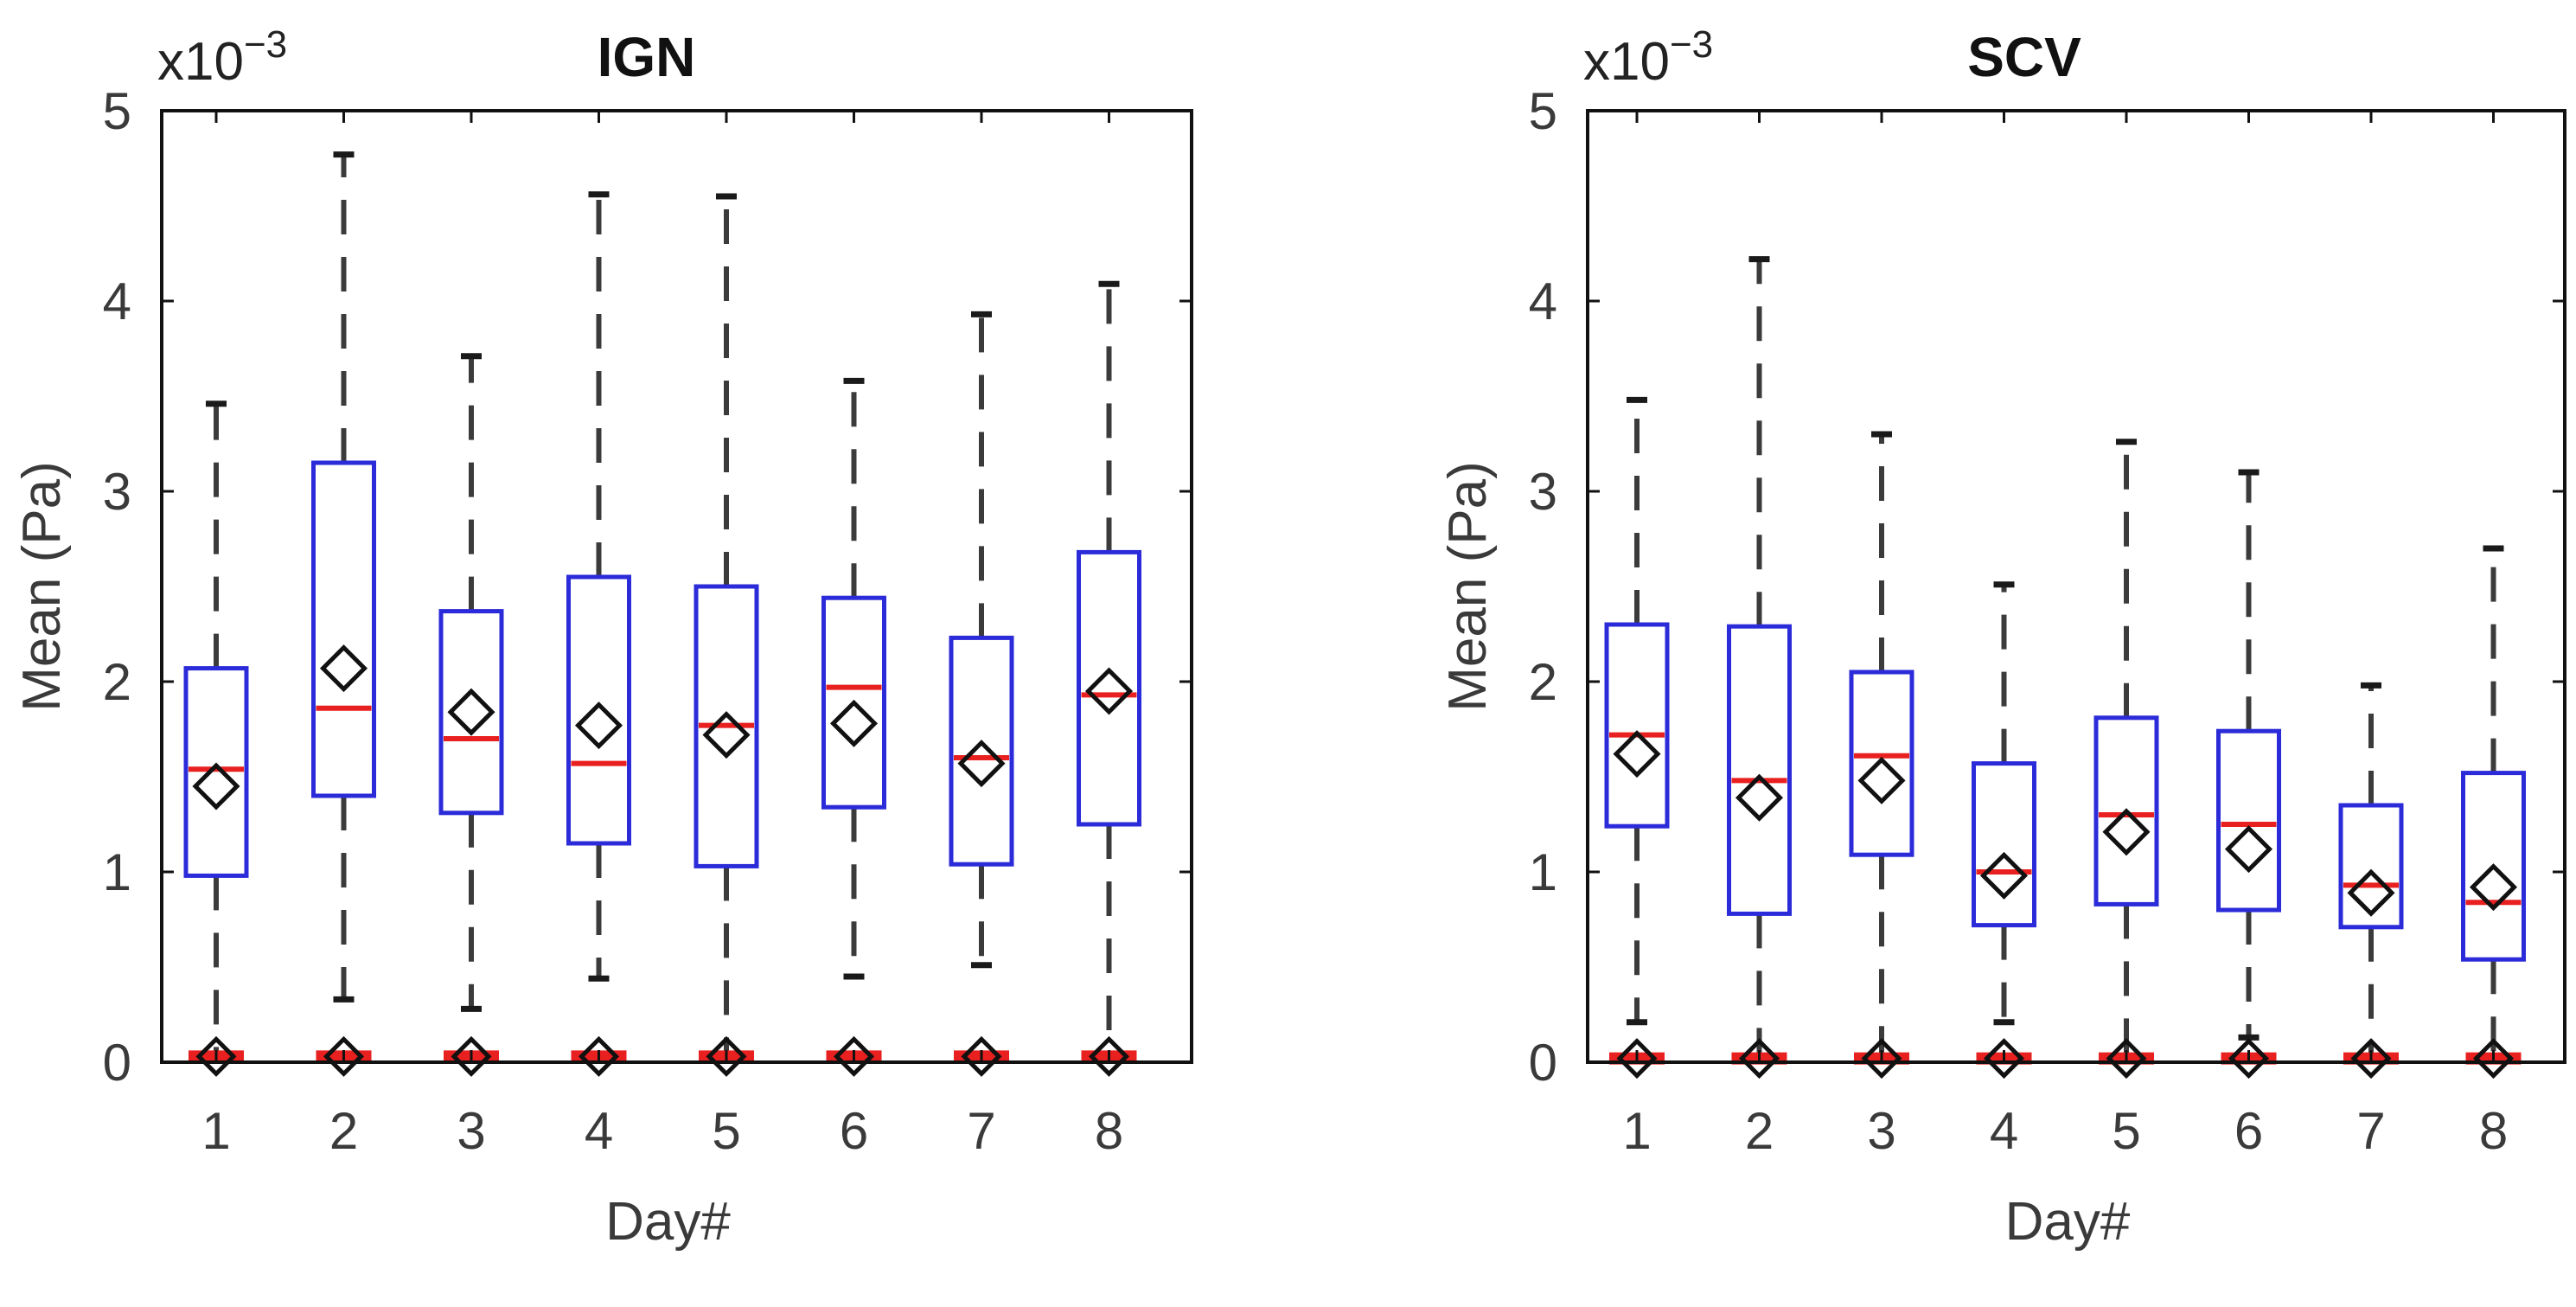 The image size is (2576, 1307). Describe the element at coordinates (2024, 57) in the screenshot. I see `panel-title: SCV` at that location.